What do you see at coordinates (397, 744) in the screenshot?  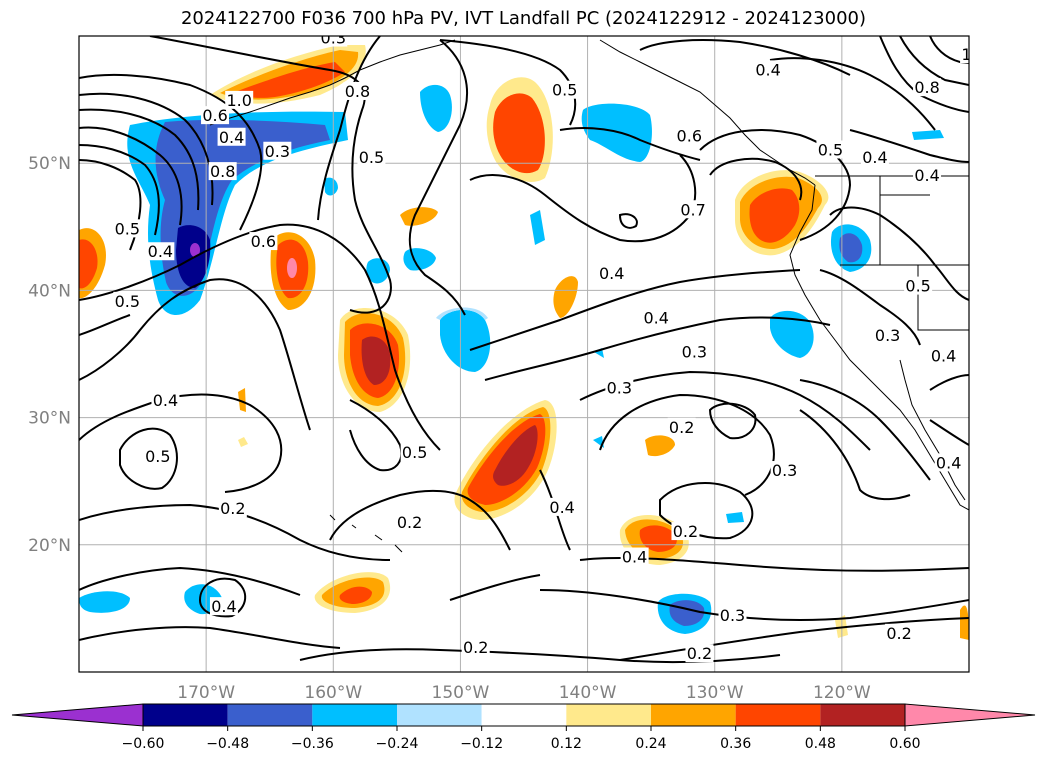 I see `colorbar-tick-label: −0.24` at bounding box center [397, 744].